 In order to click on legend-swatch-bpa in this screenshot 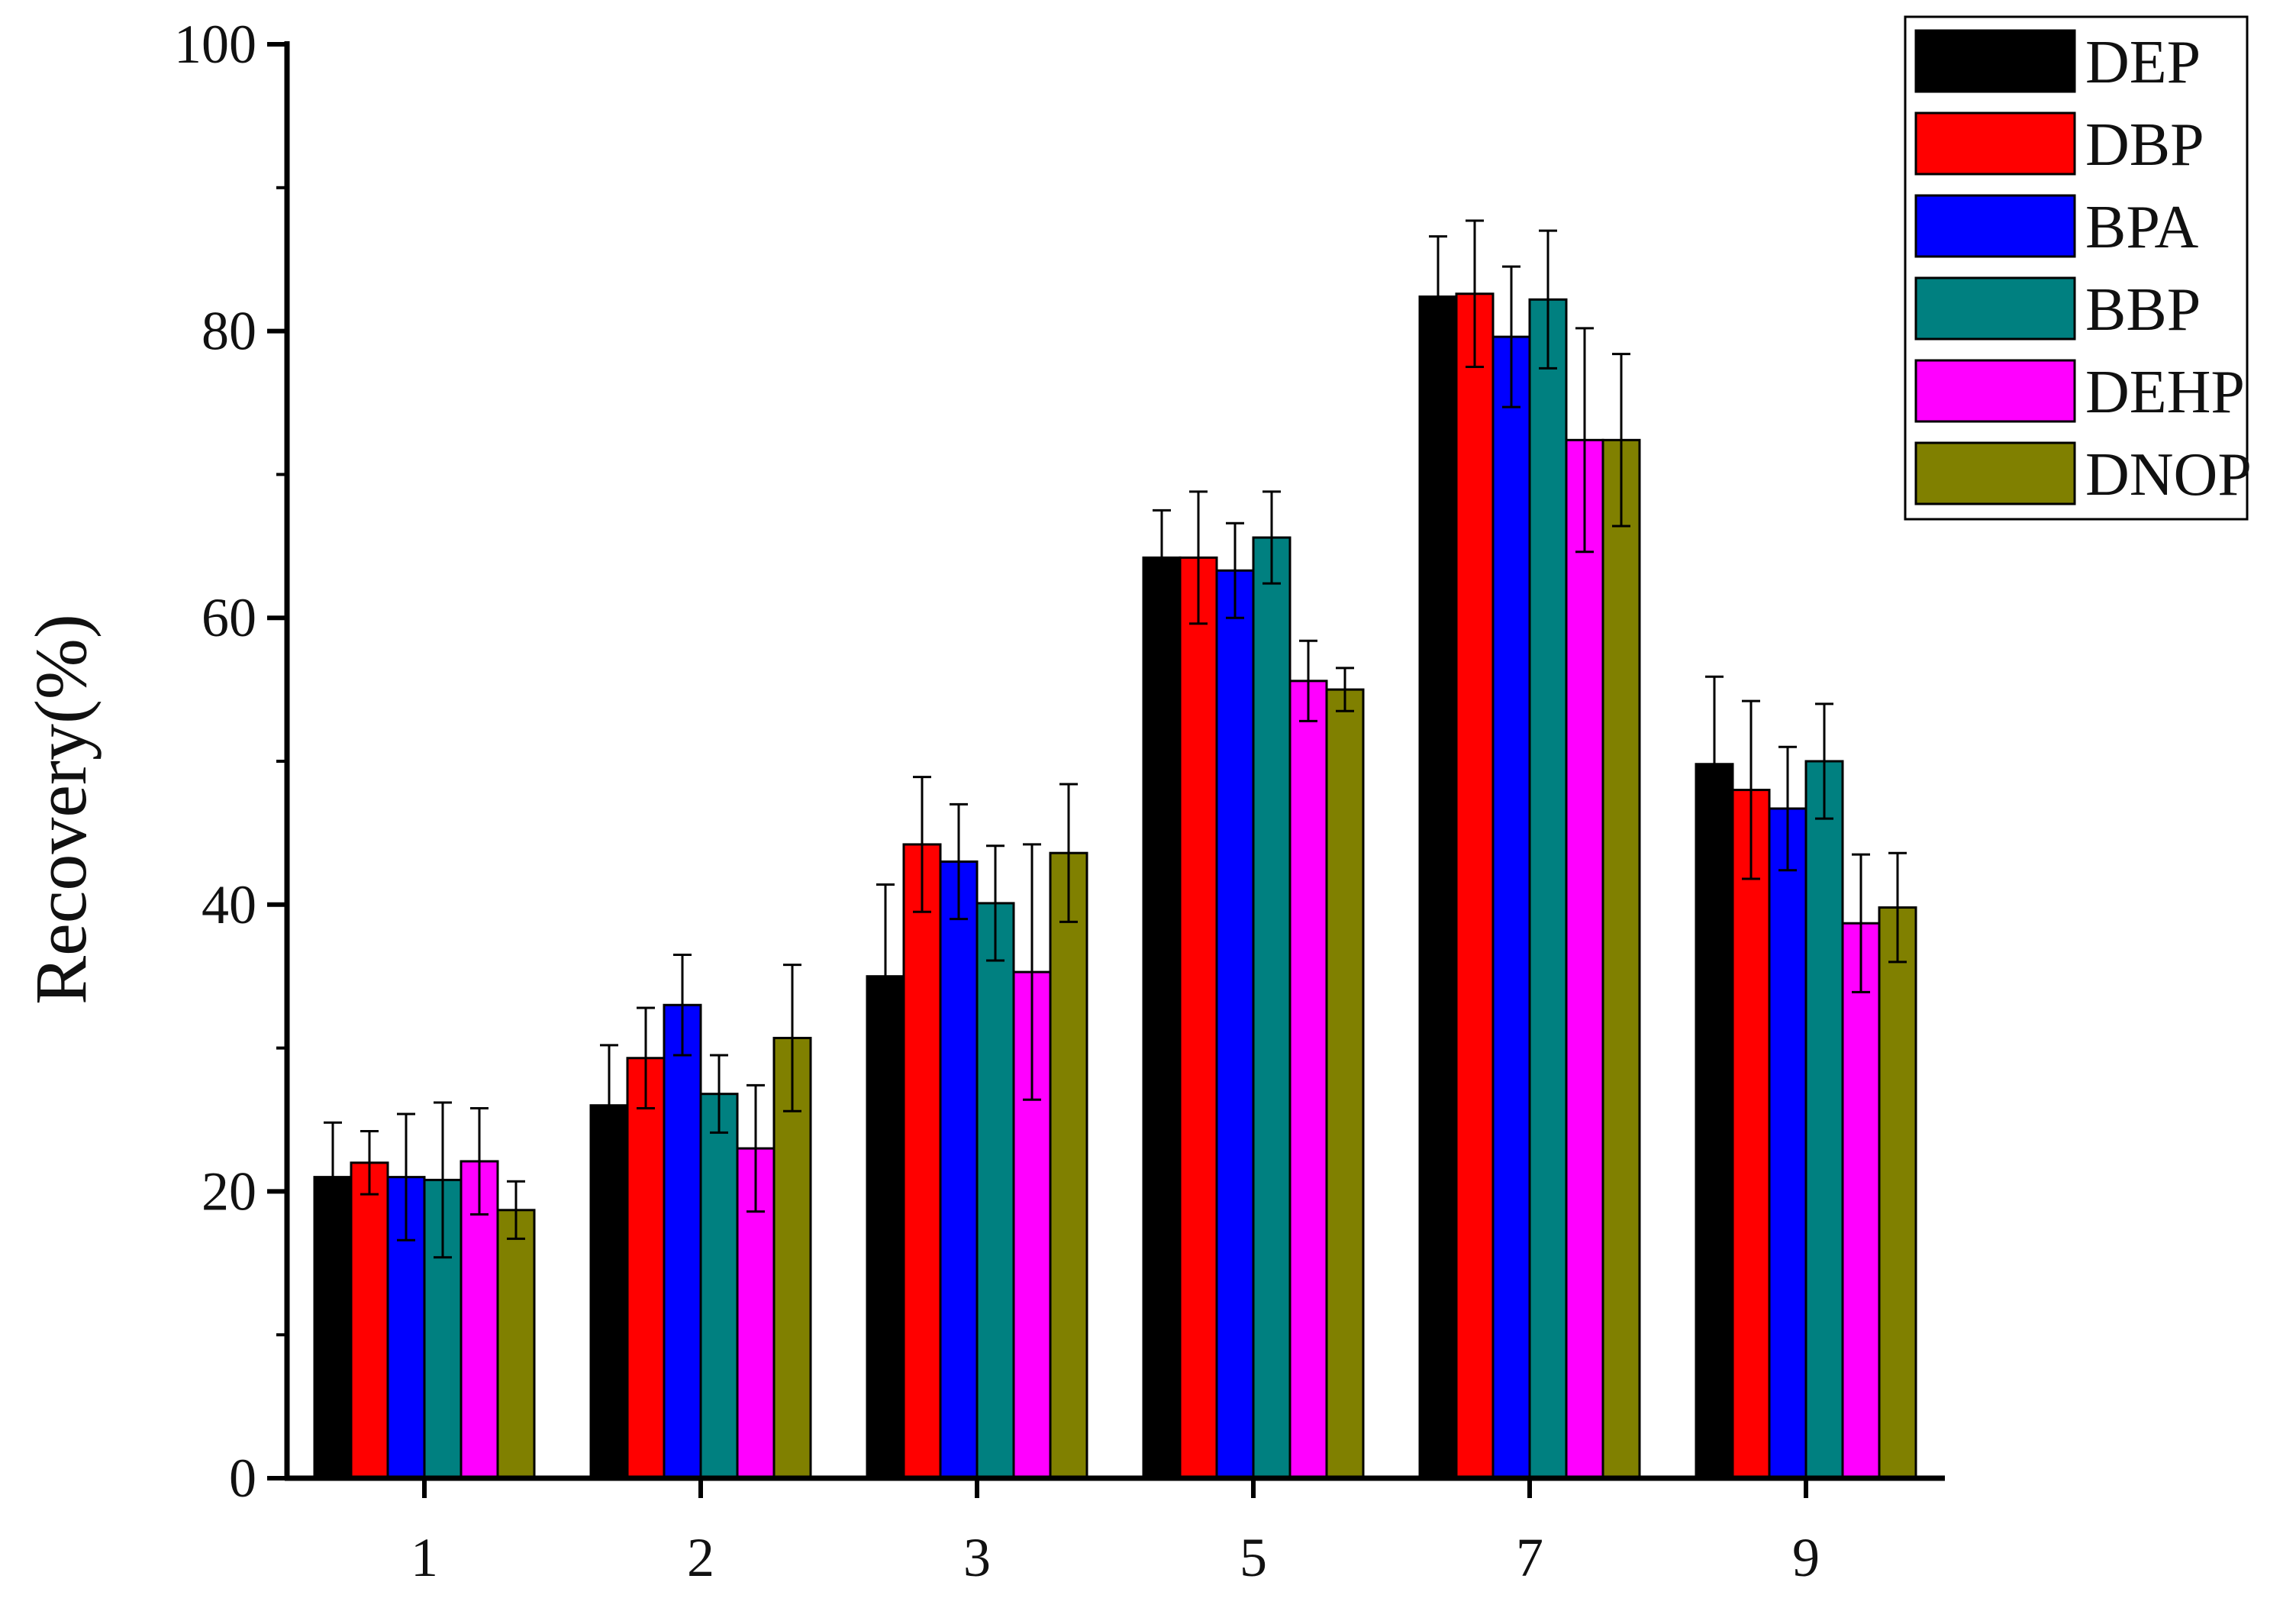, I will do `click(1995, 226)`.